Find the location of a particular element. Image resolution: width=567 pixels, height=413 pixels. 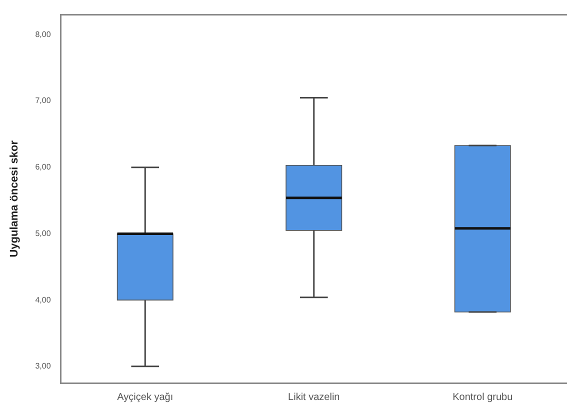

x-tick-label: Ayçiçek yağı is located at coordinates (145, 397).